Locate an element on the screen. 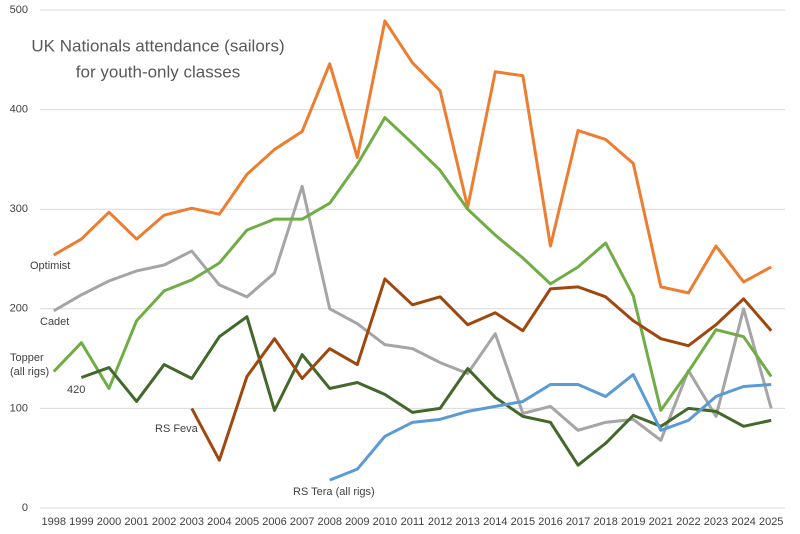  x-tick-label: 2002 is located at coordinates (164, 522).